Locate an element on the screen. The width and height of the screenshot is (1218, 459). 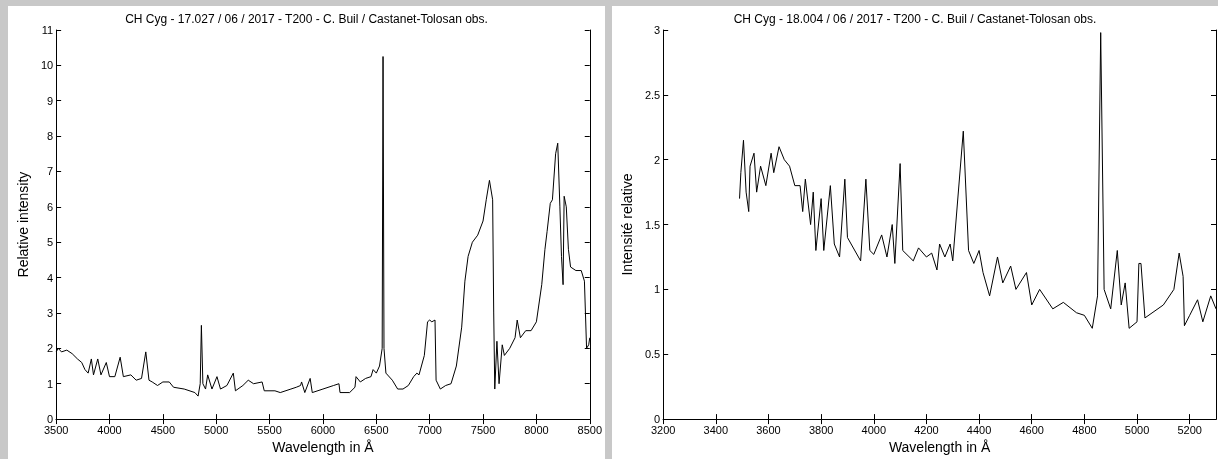
x-tick-label: 4500 is located at coordinates (163, 429).